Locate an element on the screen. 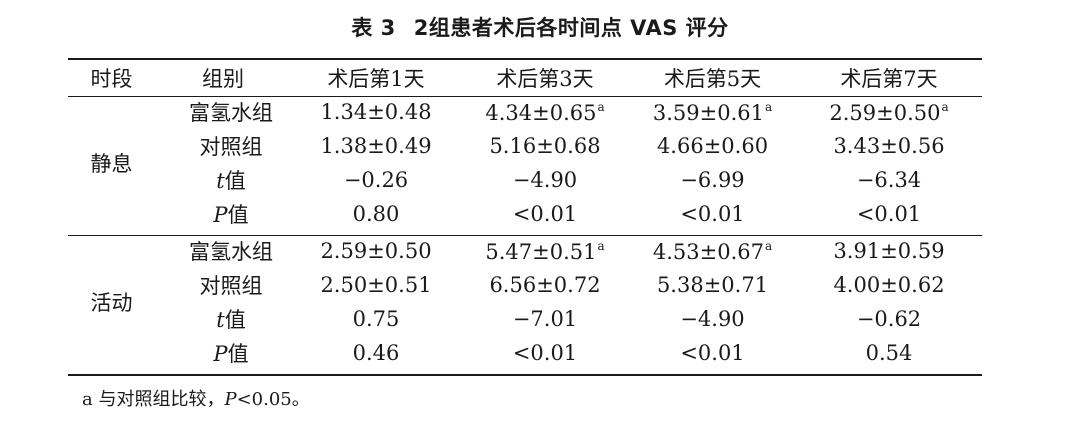  table-title: 表 3 2组患者术后各时间点 VAS 评分 is located at coordinates (540, 27).